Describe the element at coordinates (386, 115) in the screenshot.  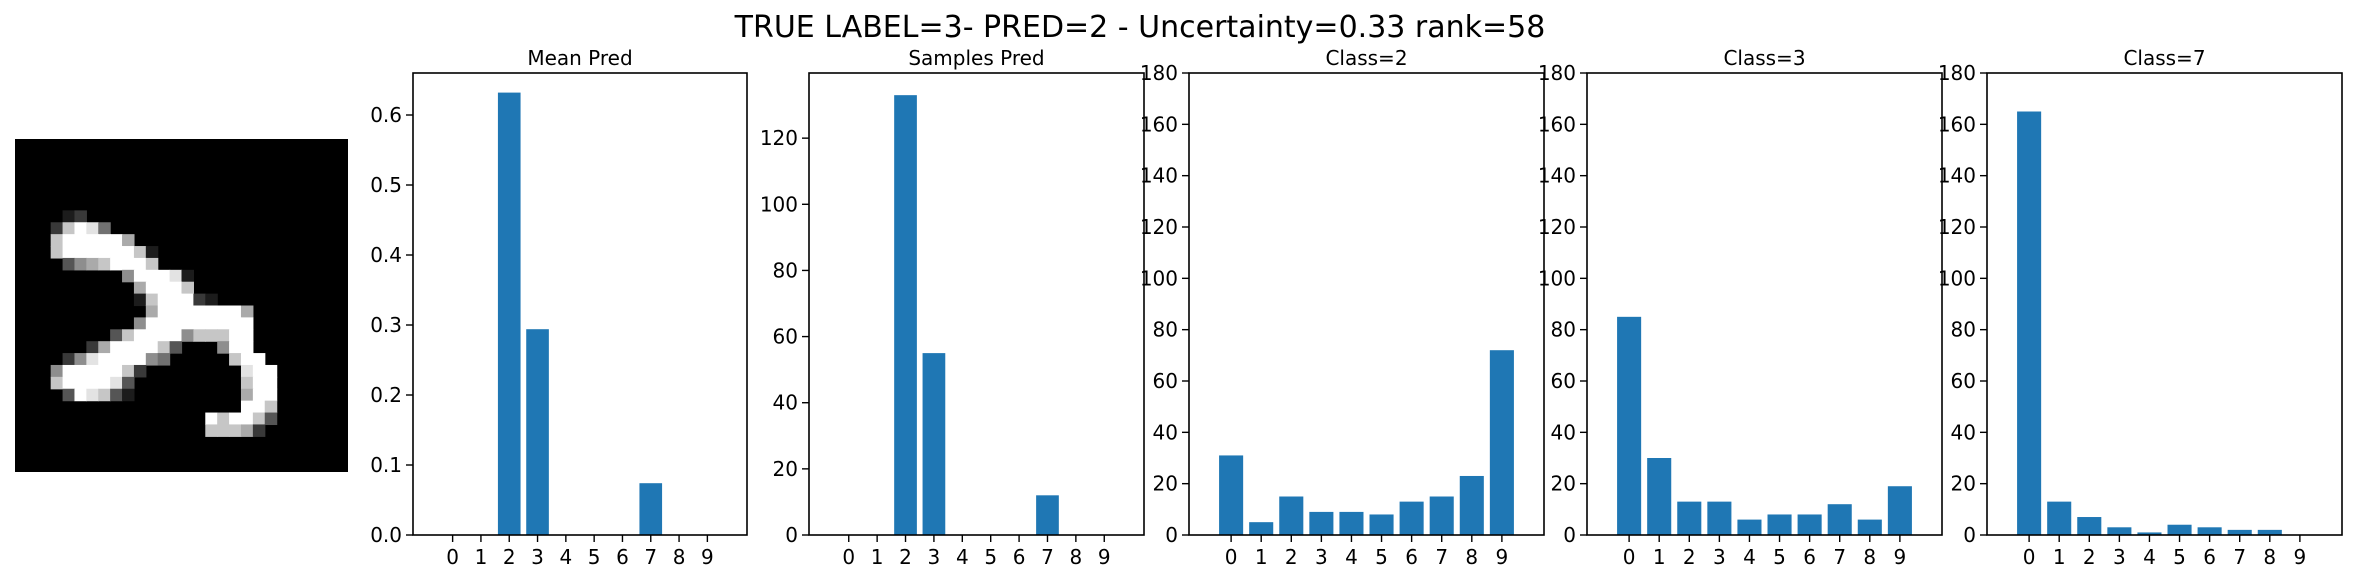
I see `y-tick-label: 0.6` at that location.